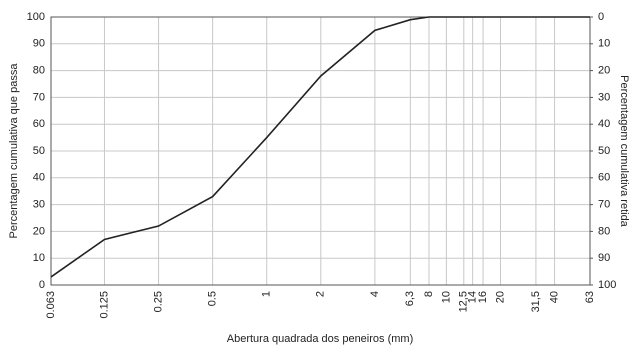 This screenshot has height=347, width=633. Describe the element at coordinates (464, 301) in the screenshot. I see `x-tick-label: 12,5` at that location.